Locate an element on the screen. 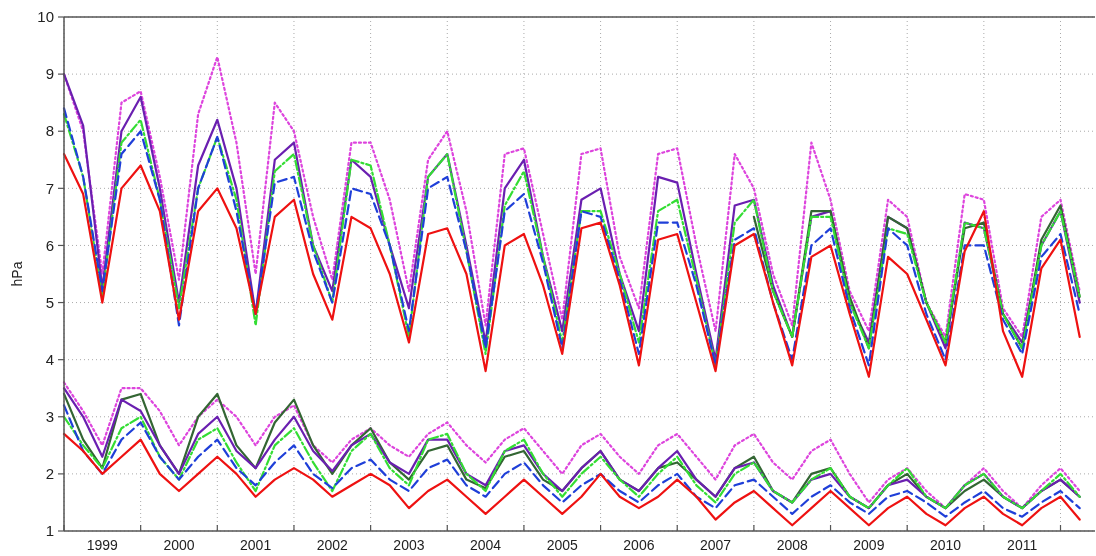 The height and width of the screenshot is (556, 1096). x-tick-label: 2003 is located at coordinates (409, 545).